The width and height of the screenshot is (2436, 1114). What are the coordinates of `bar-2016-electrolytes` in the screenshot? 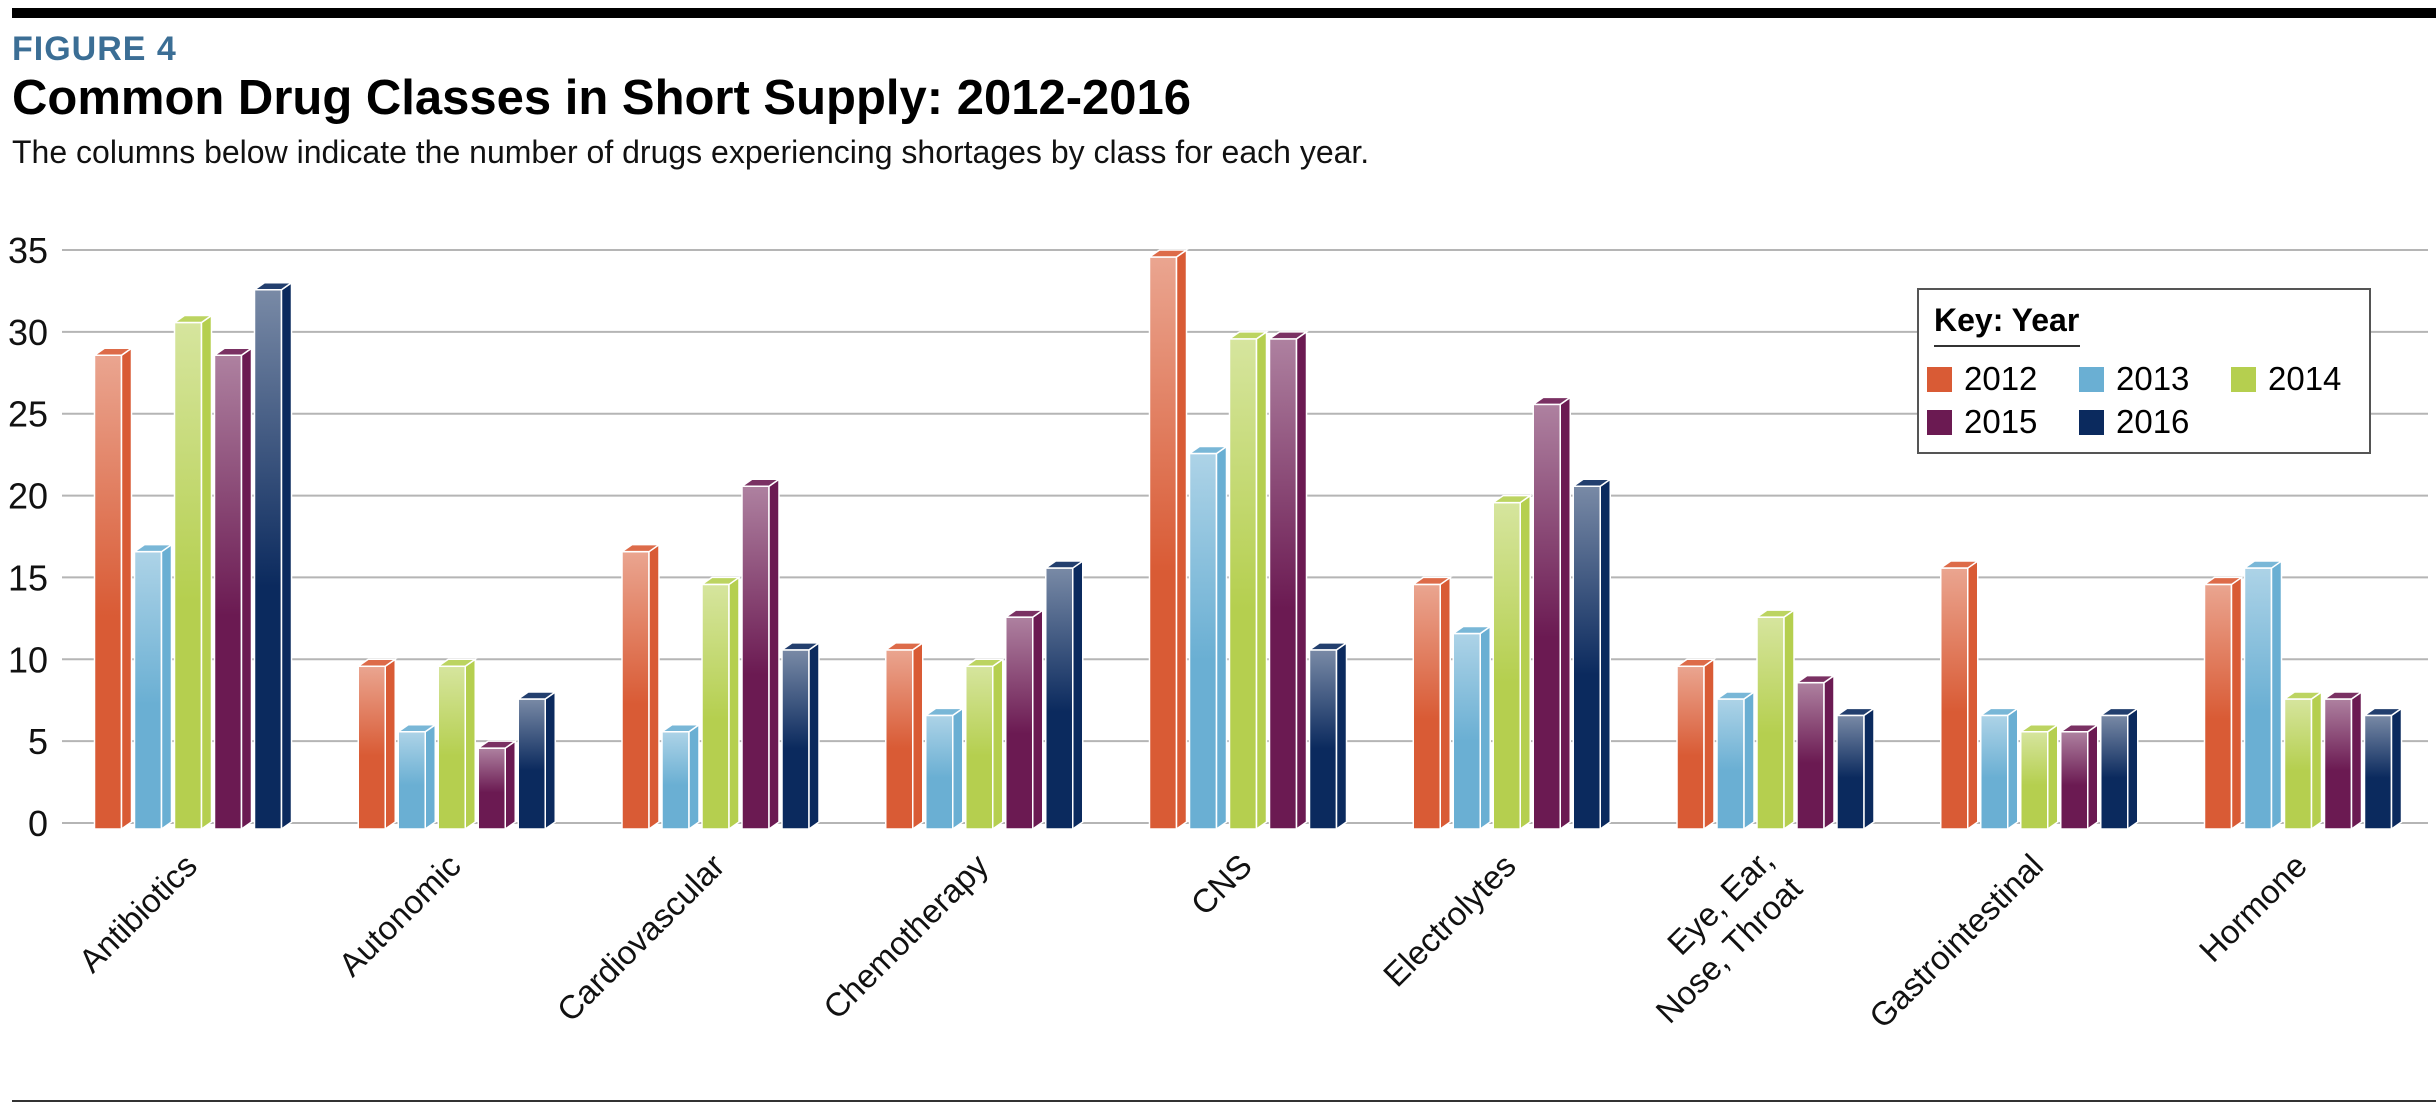 It's located at (1591, 654).